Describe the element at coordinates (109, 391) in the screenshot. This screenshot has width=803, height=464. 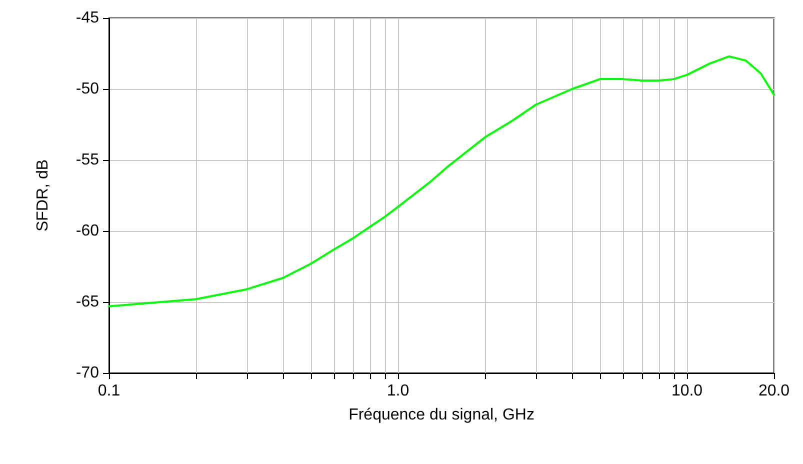
I see `x-tick-label: 0.1` at that location.